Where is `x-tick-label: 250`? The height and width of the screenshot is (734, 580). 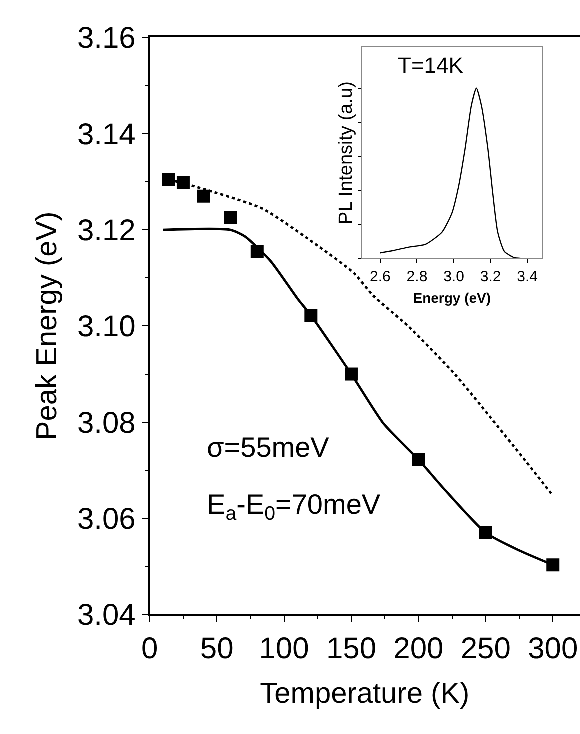
x-tick-label: 250 is located at coordinates (485, 649).